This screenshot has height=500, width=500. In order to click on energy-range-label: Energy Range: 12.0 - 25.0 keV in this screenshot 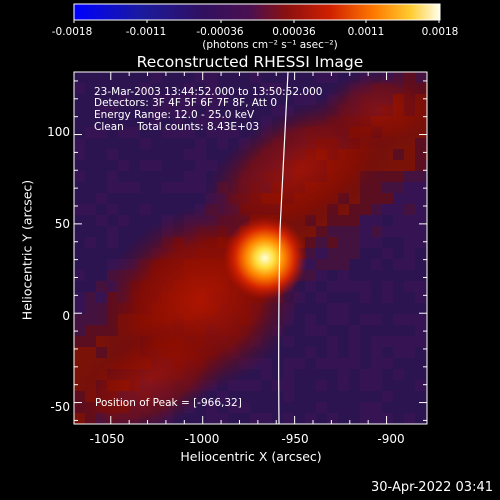, I will do `click(174, 115)`.